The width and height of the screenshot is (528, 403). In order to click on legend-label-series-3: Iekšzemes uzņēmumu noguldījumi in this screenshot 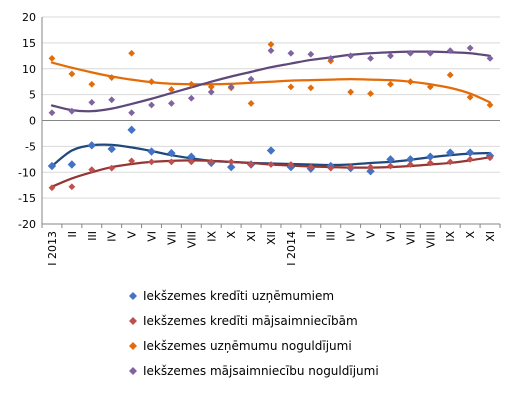, I will do `click(247, 346)`.